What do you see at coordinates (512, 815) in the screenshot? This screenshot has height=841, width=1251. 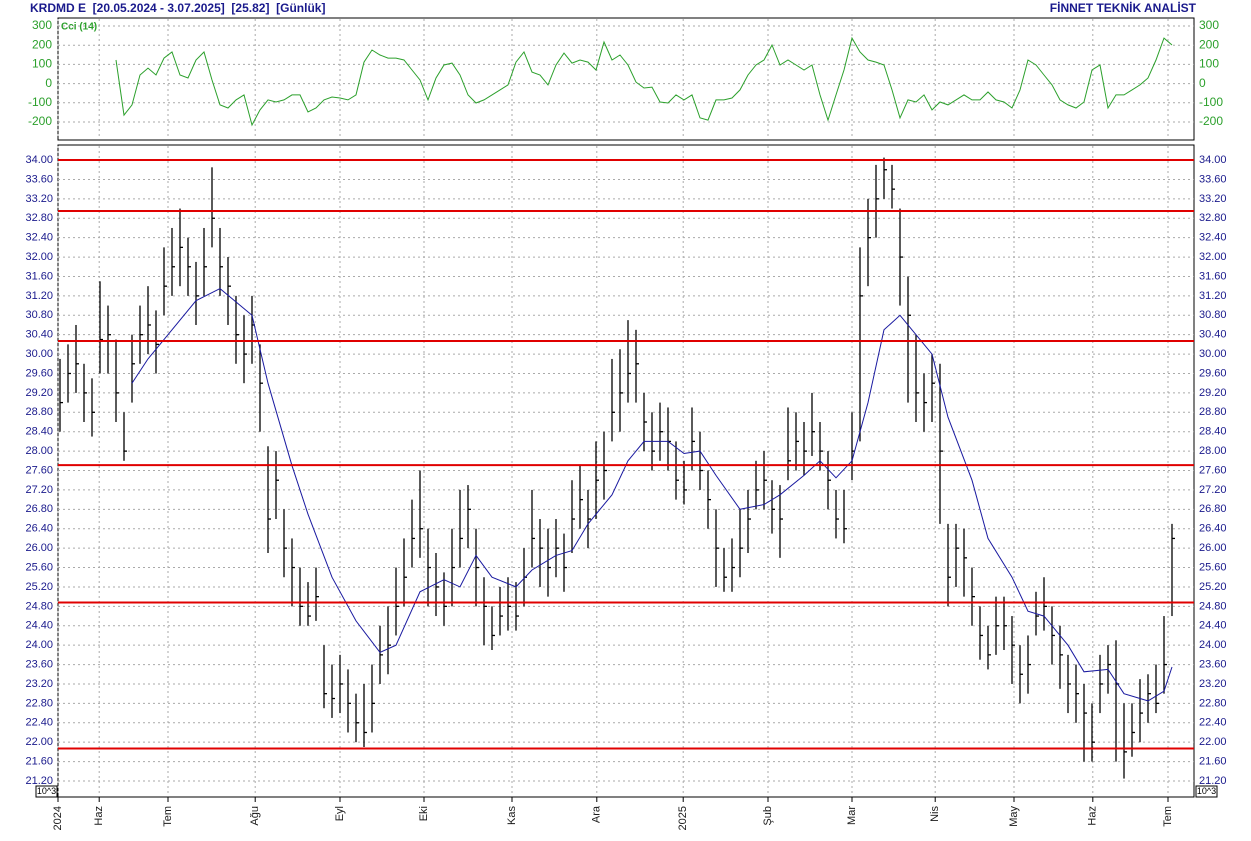 I see `x-tick-label: Kas` at bounding box center [512, 815].